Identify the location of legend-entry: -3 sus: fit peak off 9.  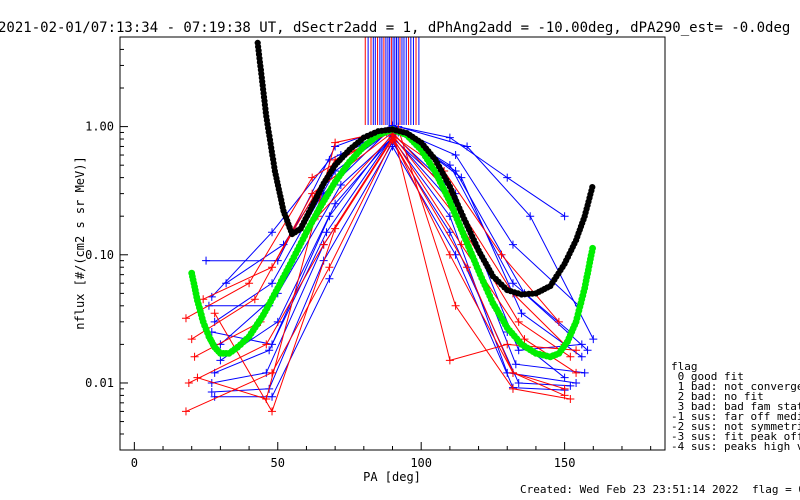
(735, 436).